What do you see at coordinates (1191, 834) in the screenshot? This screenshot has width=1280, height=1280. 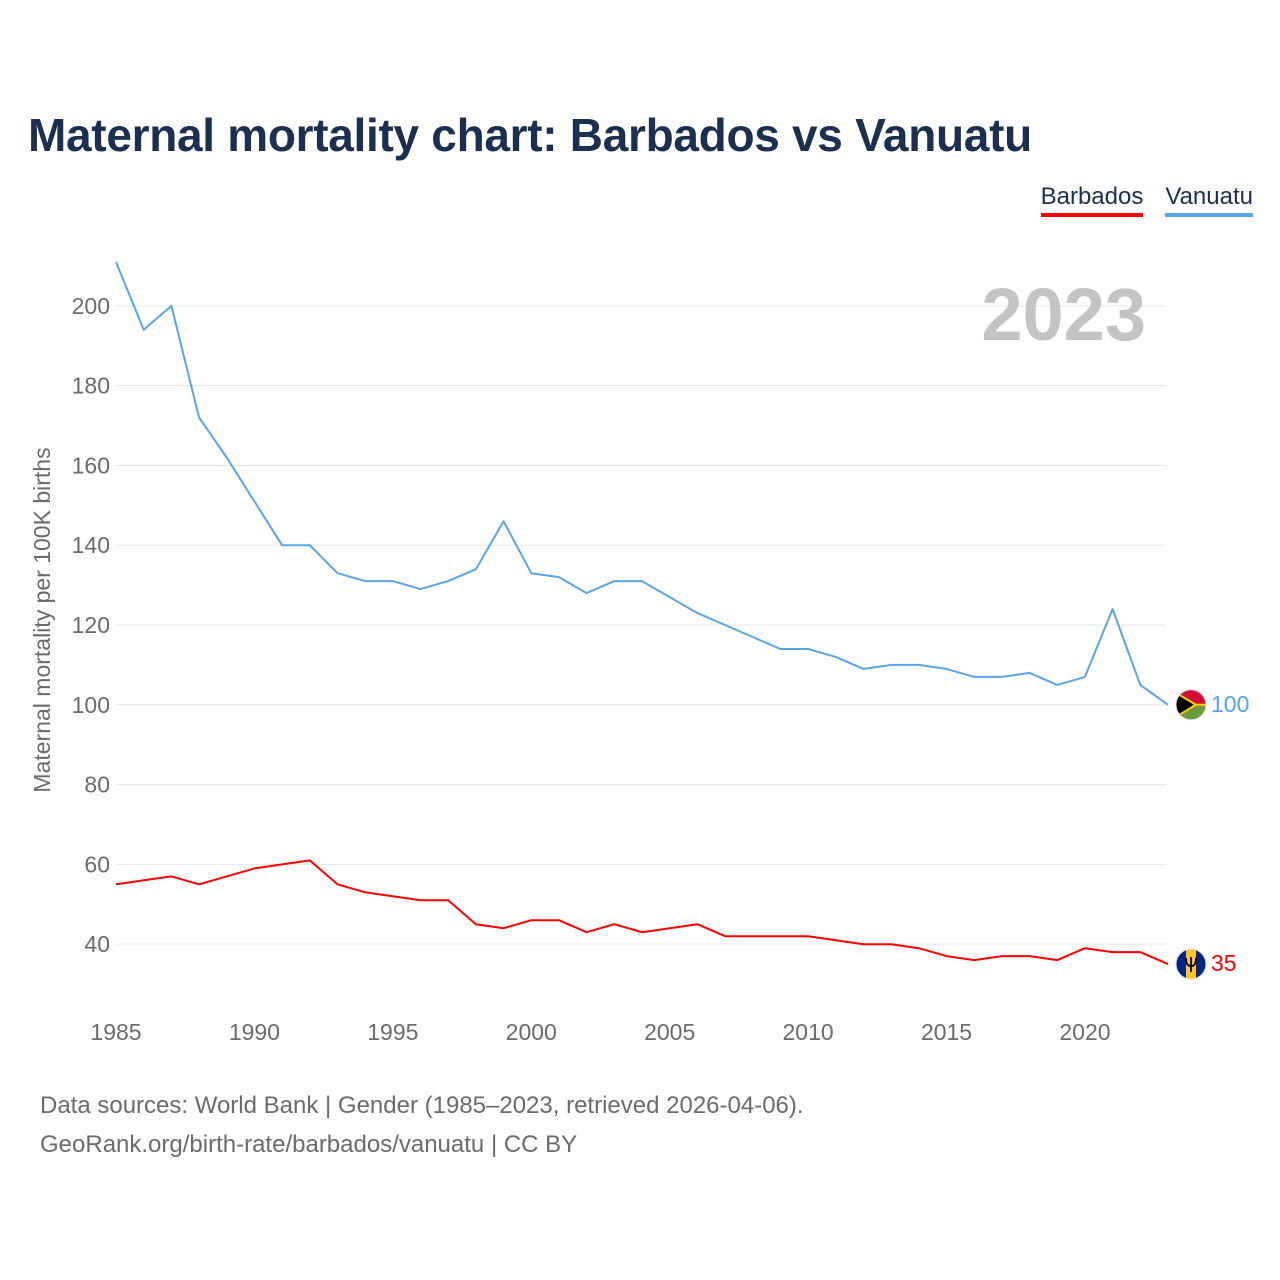 I see `end-markers` at bounding box center [1191, 834].